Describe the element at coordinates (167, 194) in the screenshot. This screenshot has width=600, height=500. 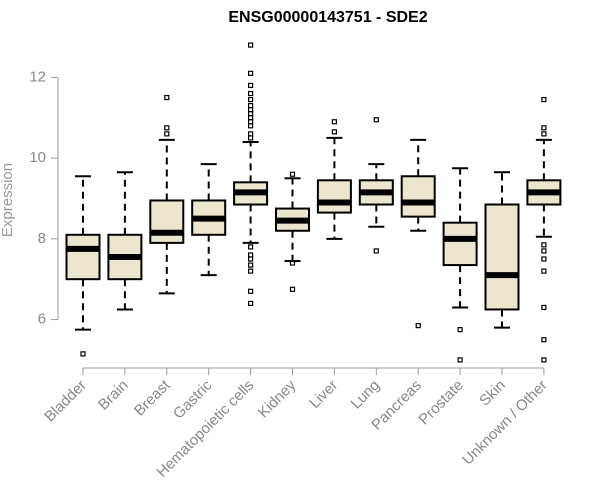
I see `box-breast` at that location.